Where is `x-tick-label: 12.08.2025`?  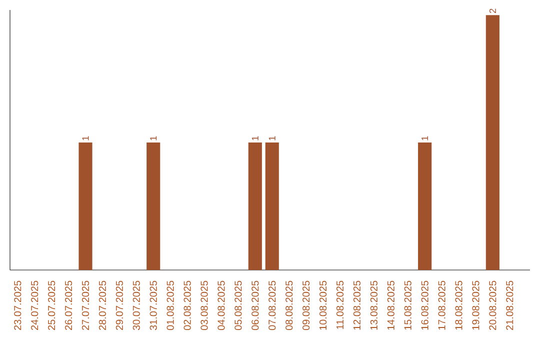 x-tick-label: 12.08.2025 is located at coordinates (356, 305).